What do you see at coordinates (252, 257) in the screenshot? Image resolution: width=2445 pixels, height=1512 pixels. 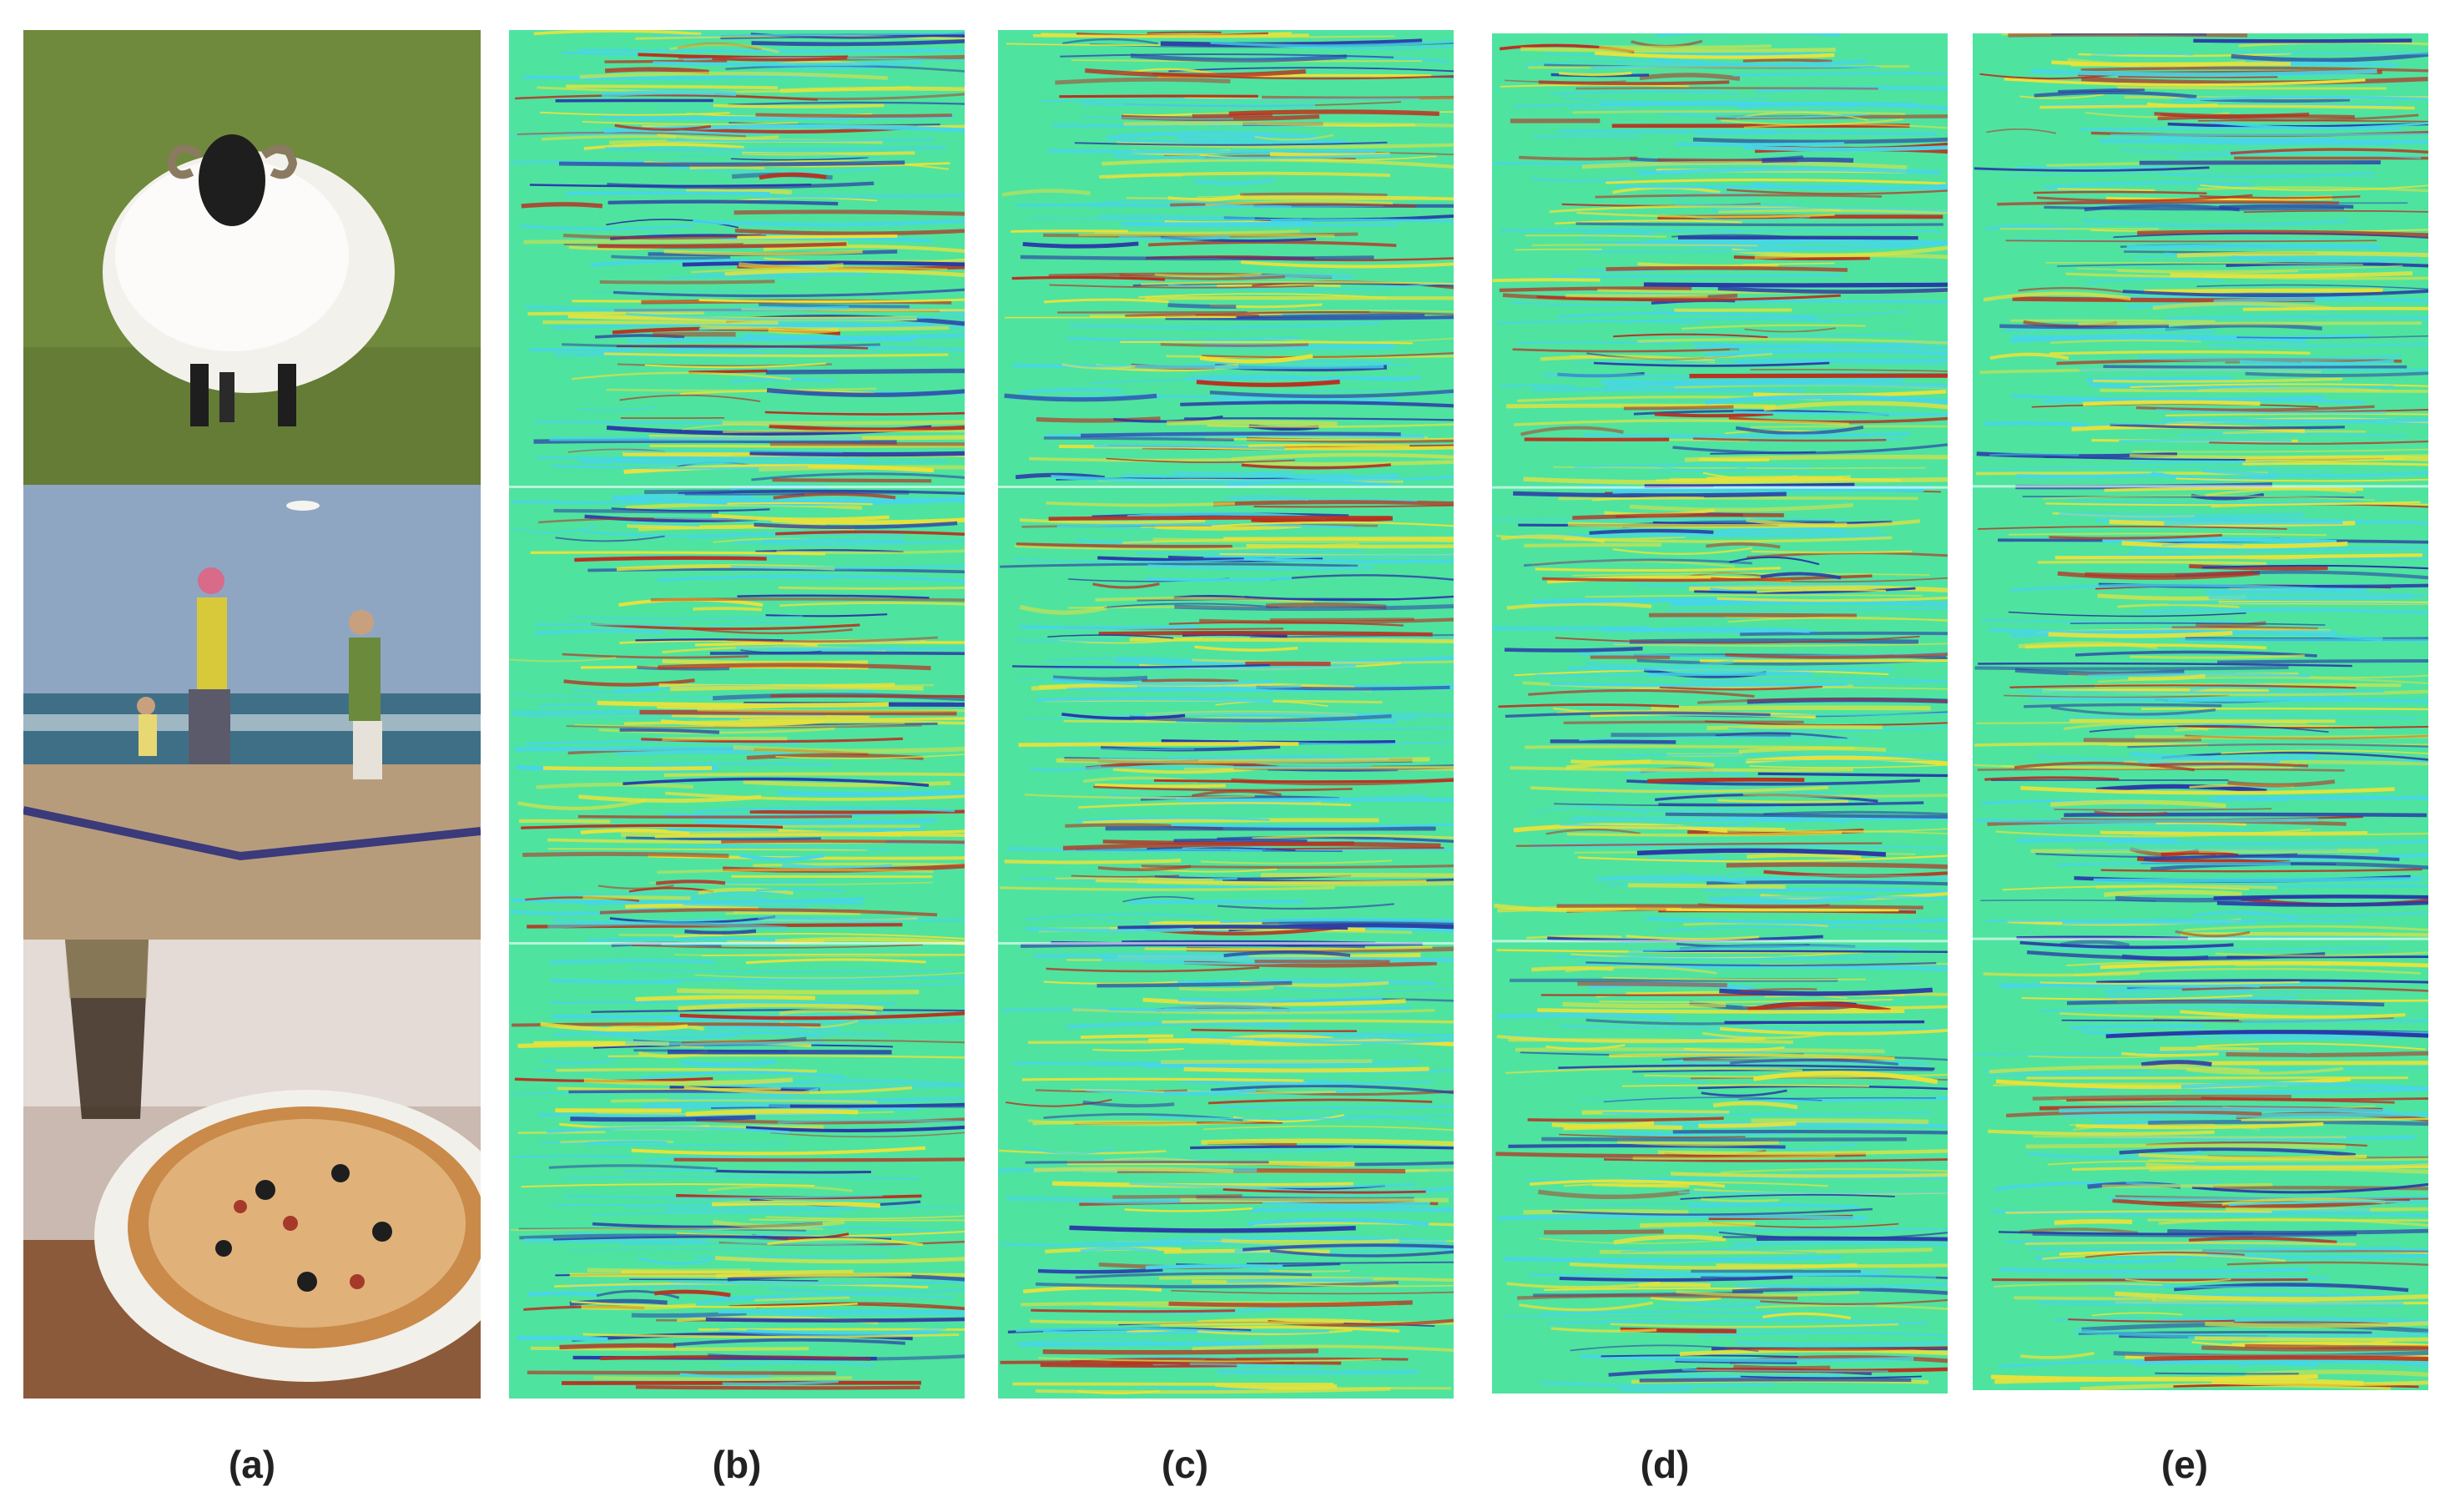 I see `sheep-photo` at bounding box center [252, 257].